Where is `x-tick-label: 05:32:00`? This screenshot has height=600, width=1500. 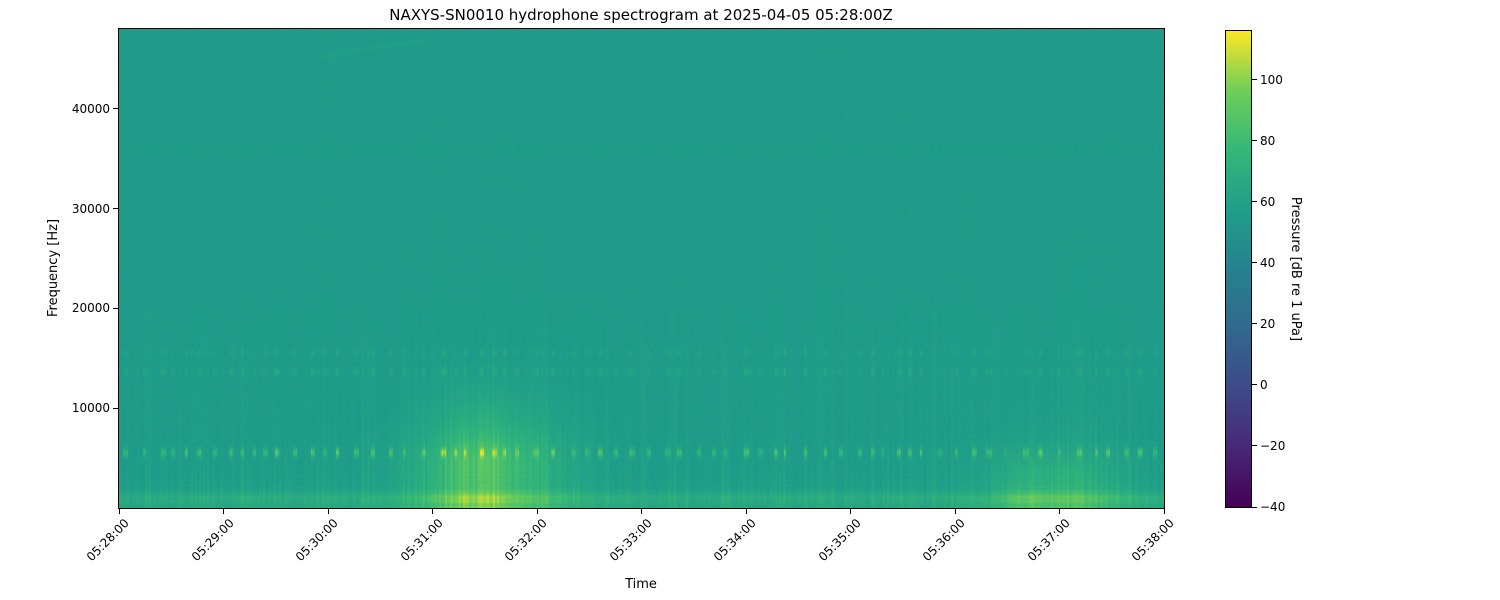 x-tick-label: 05:32:00 is located at coordinates (525, 540).